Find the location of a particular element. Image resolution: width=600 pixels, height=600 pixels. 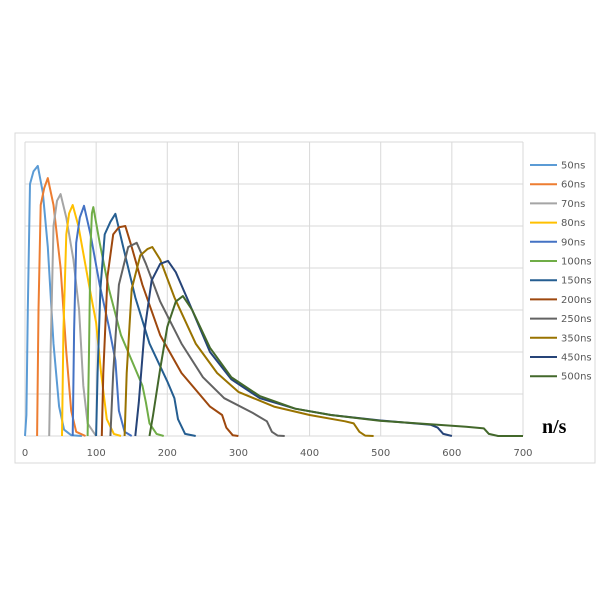

legend-label: 80ns is located at coordinates (573, 223).